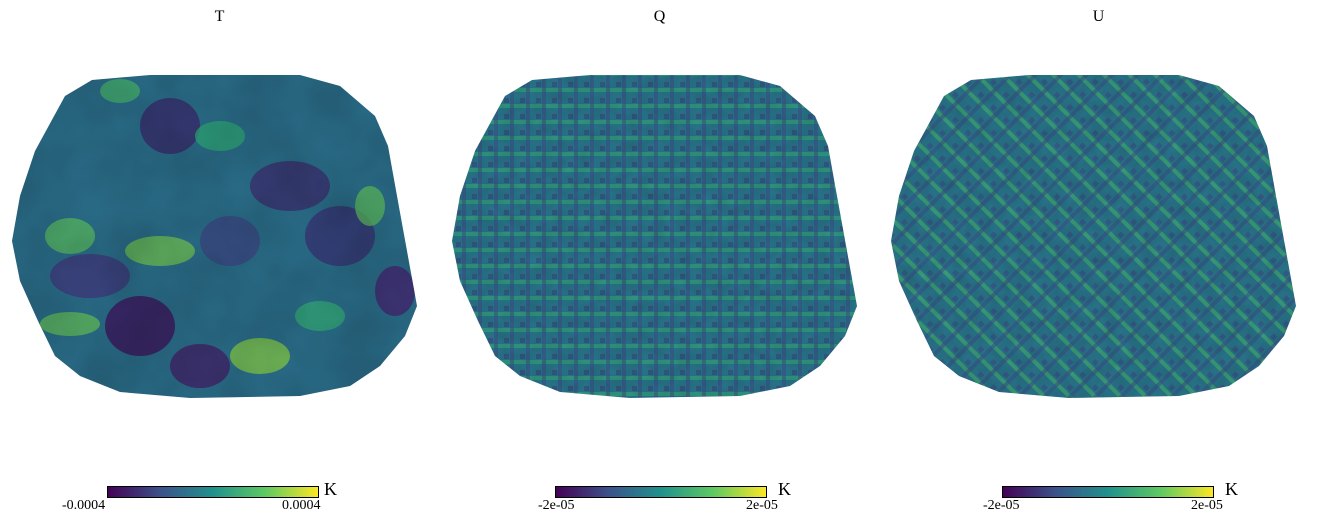 Image resolution: width=1318 pixels, height=522 pixels. Describe the element at coordinates (213, 492) in the screenshot. I see `colorbar-t` at that location.